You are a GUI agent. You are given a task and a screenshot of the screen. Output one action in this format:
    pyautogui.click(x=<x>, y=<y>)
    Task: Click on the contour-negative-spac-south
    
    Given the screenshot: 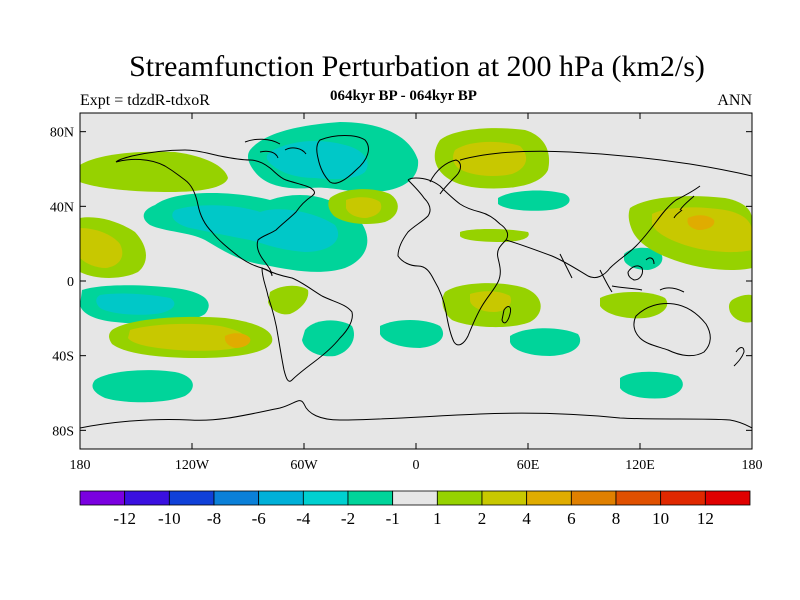 What is the action you would take?
    pyautogui.click(x=142, y=386)
    